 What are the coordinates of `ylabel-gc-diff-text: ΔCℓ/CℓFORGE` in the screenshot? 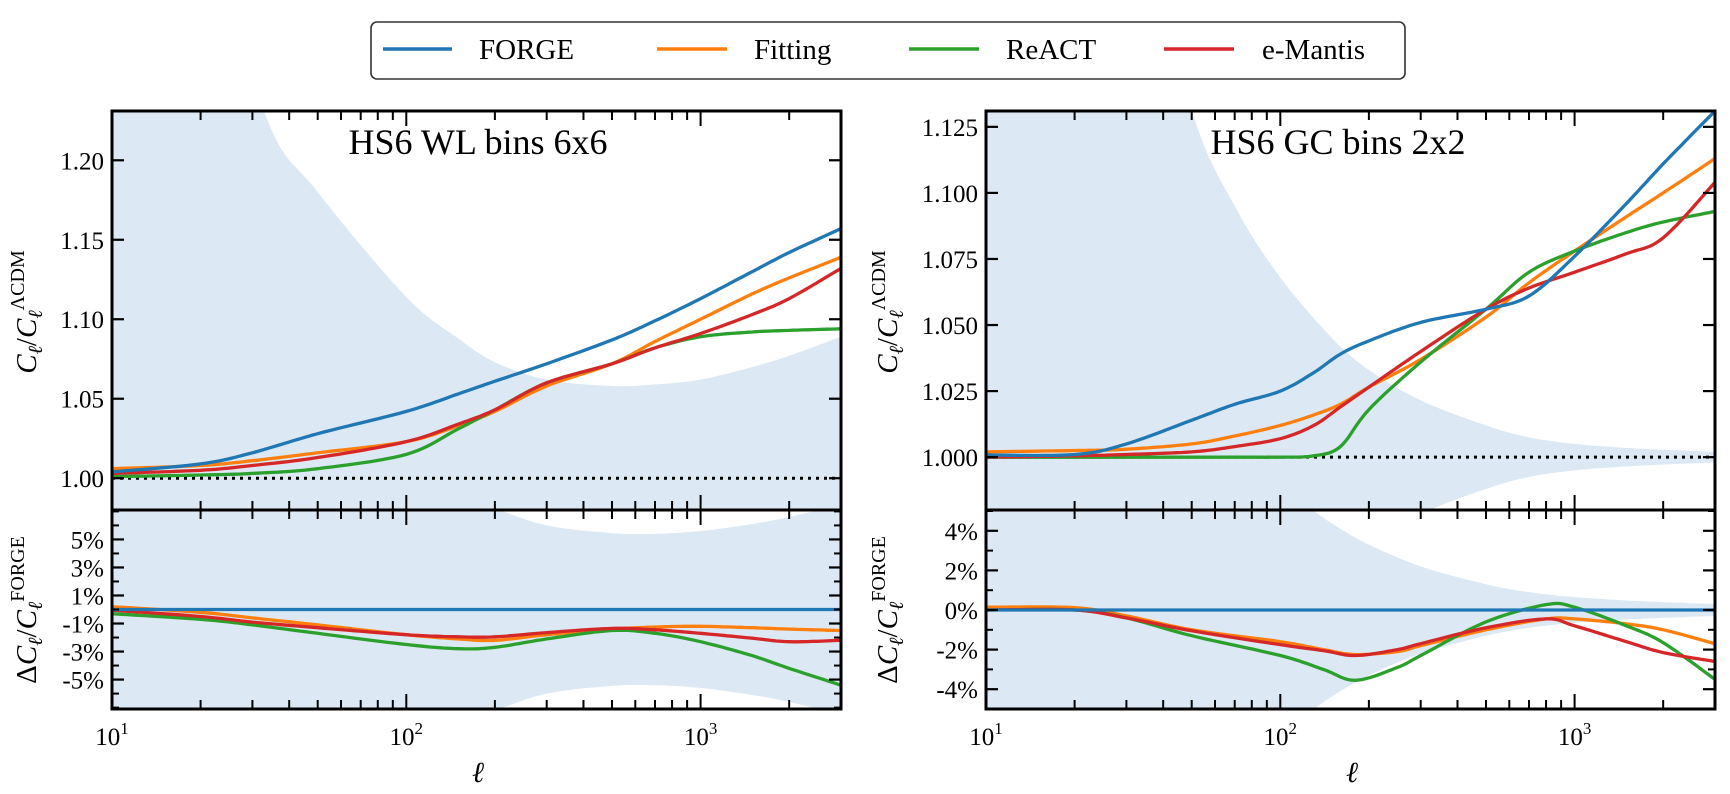 It's located at (888, 610).